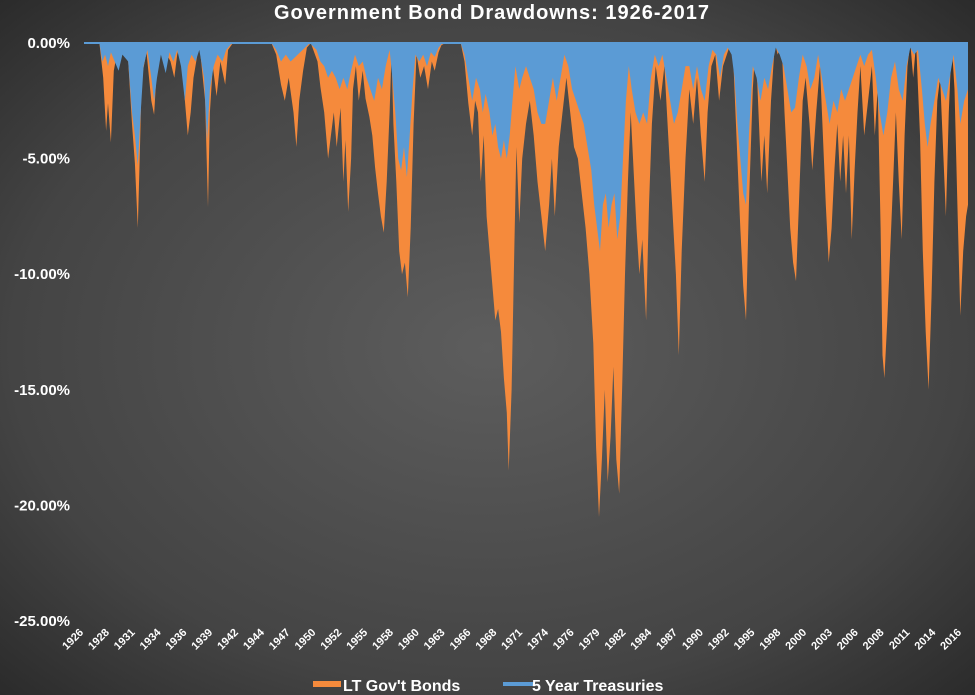 Image resolution: width=975 pixels, height=695 pixels. Describe the element at coordinates (401, 686) in the screenshot. I see `legend-label-lt-govt-bonds: LT Gov't Bonds` at that location.